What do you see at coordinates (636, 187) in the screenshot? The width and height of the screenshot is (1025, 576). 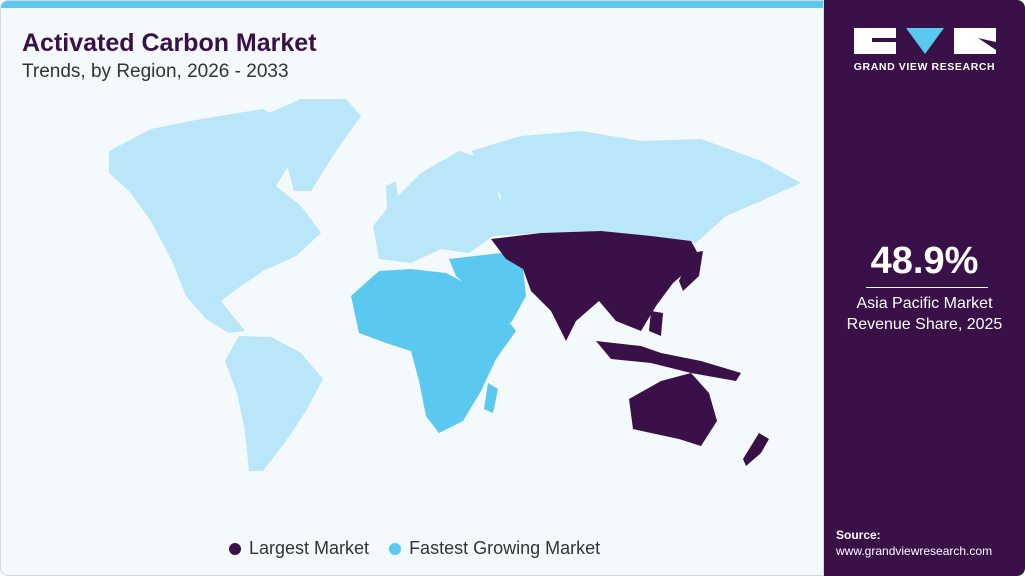 I see `region-north-asia` at bounding box center [636, 187].